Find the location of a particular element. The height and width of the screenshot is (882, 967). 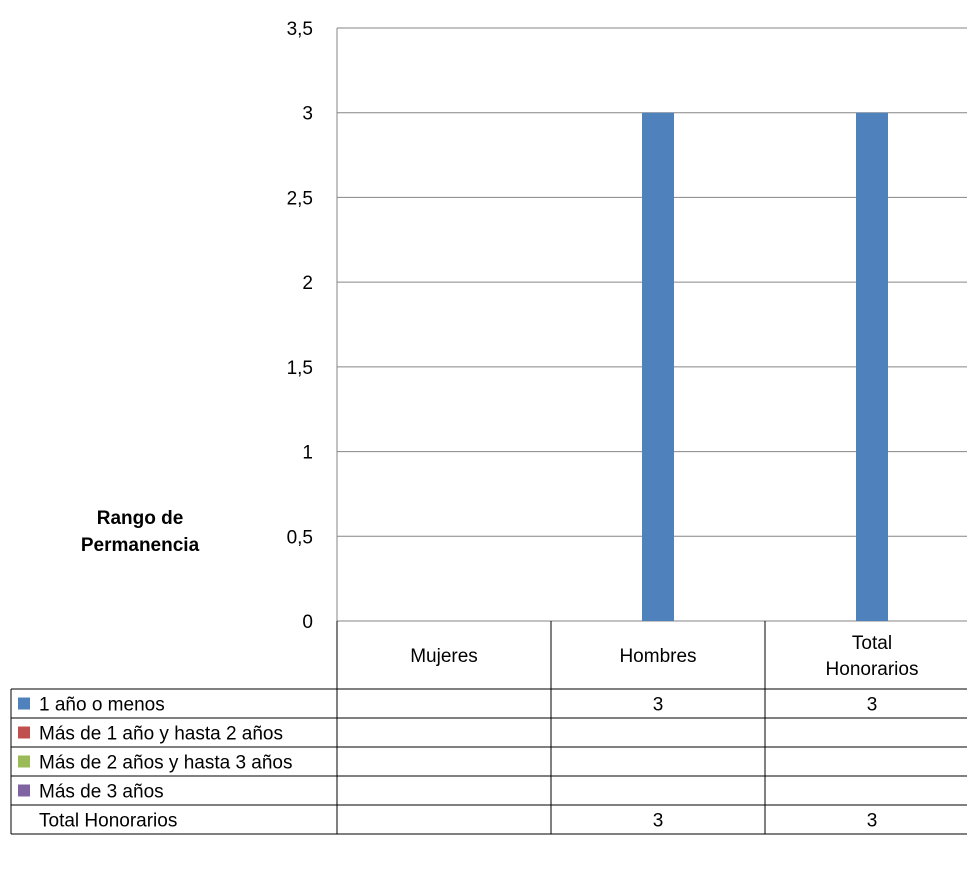

x-category-label: Mujeres is located at coordinates (444, 656).